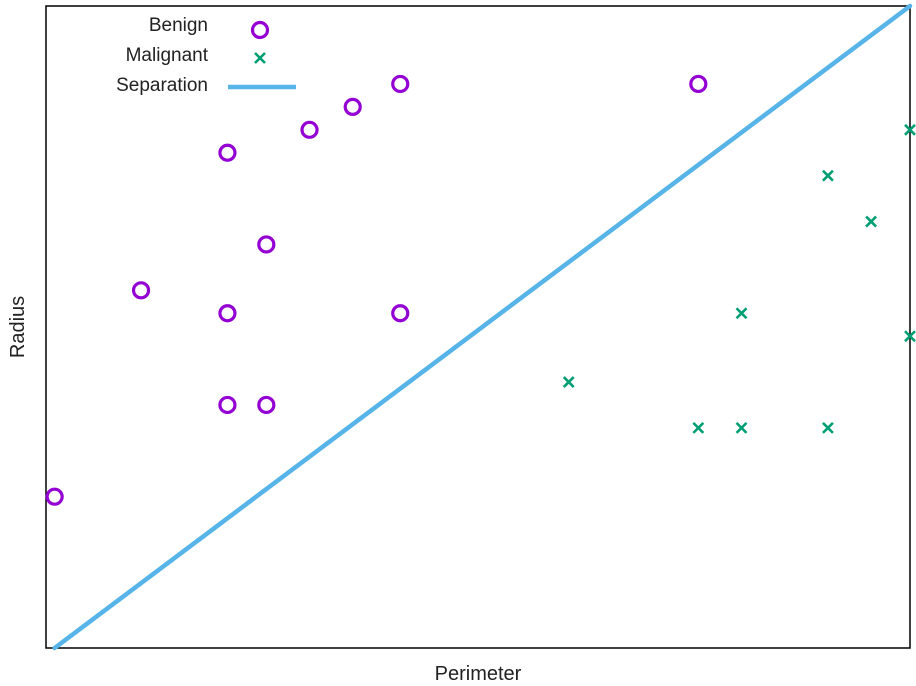 The height and width of the screenshot is (686, 916). I want to click on legend-circle-symbol, so click(260, 30).